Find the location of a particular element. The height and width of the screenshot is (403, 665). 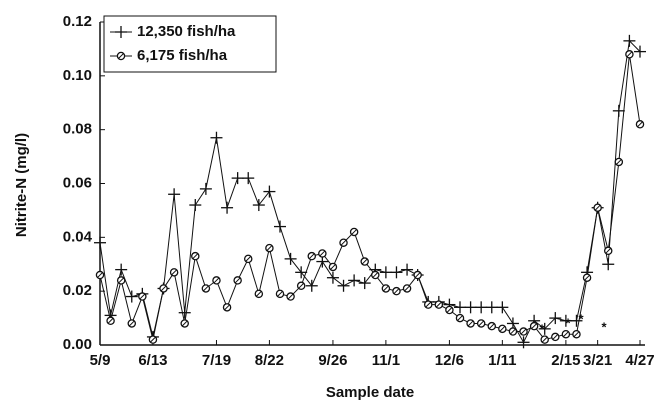

y-tick-label: 0.04 is located at coordinates (78, 236).